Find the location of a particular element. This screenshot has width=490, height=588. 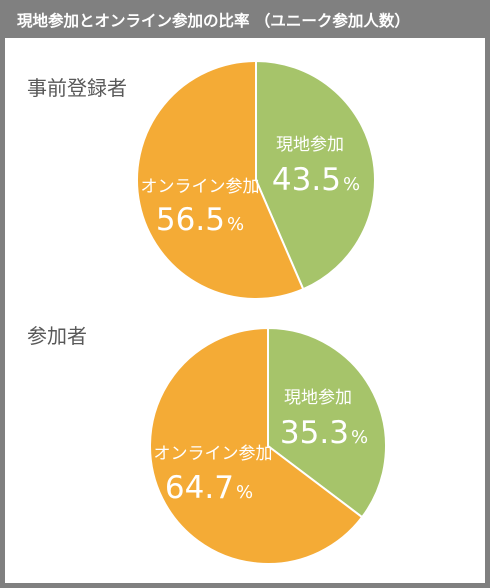

slice-label-participants-onsite: 現地参加 is located at coordinates (318, 398).